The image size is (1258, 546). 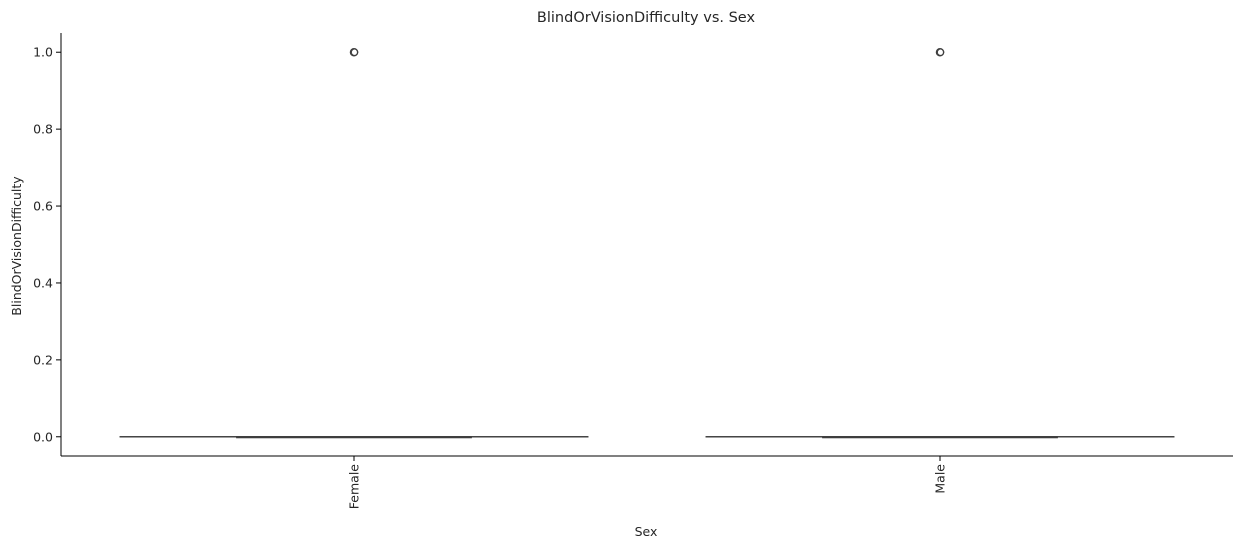 What do you see at coordinates (940, 479) in the screenshot?
I see `x-tick-label: Male` at bounding box center [940, 479].